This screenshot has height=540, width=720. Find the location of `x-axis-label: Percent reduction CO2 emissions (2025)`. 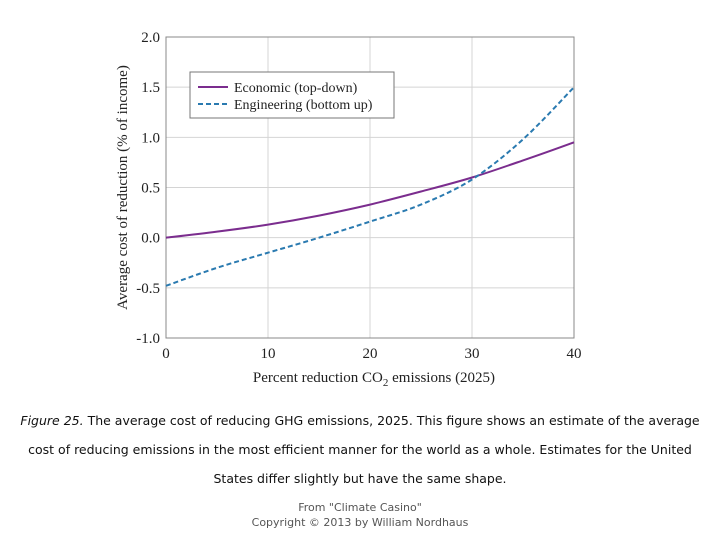

x-axis-label: Percent reduction CO2 emissions (2025) is located at coordinates (374, 379).